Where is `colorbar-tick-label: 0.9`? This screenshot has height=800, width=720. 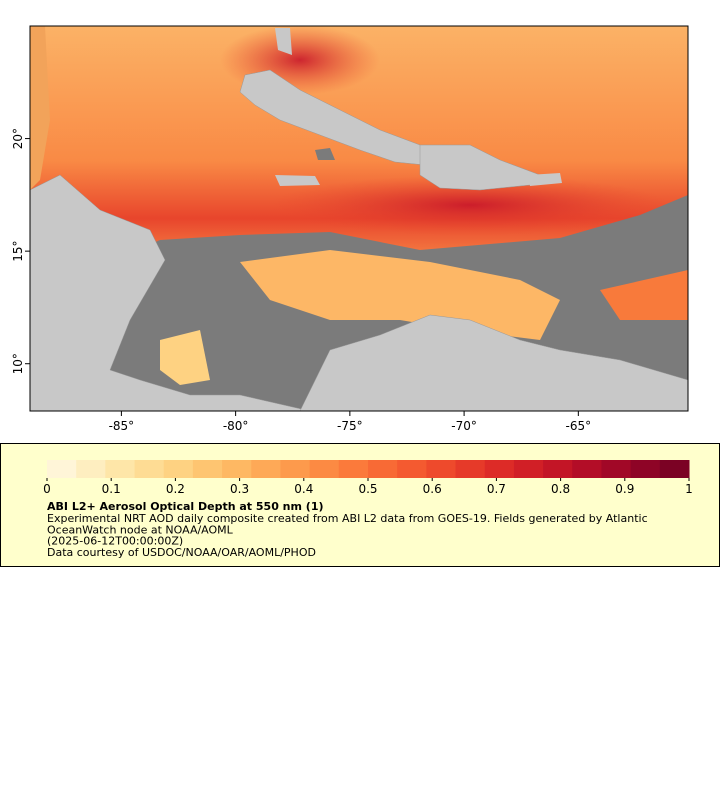 colorbar-tick-label: 0.9 is located at coordinates (624, 489).